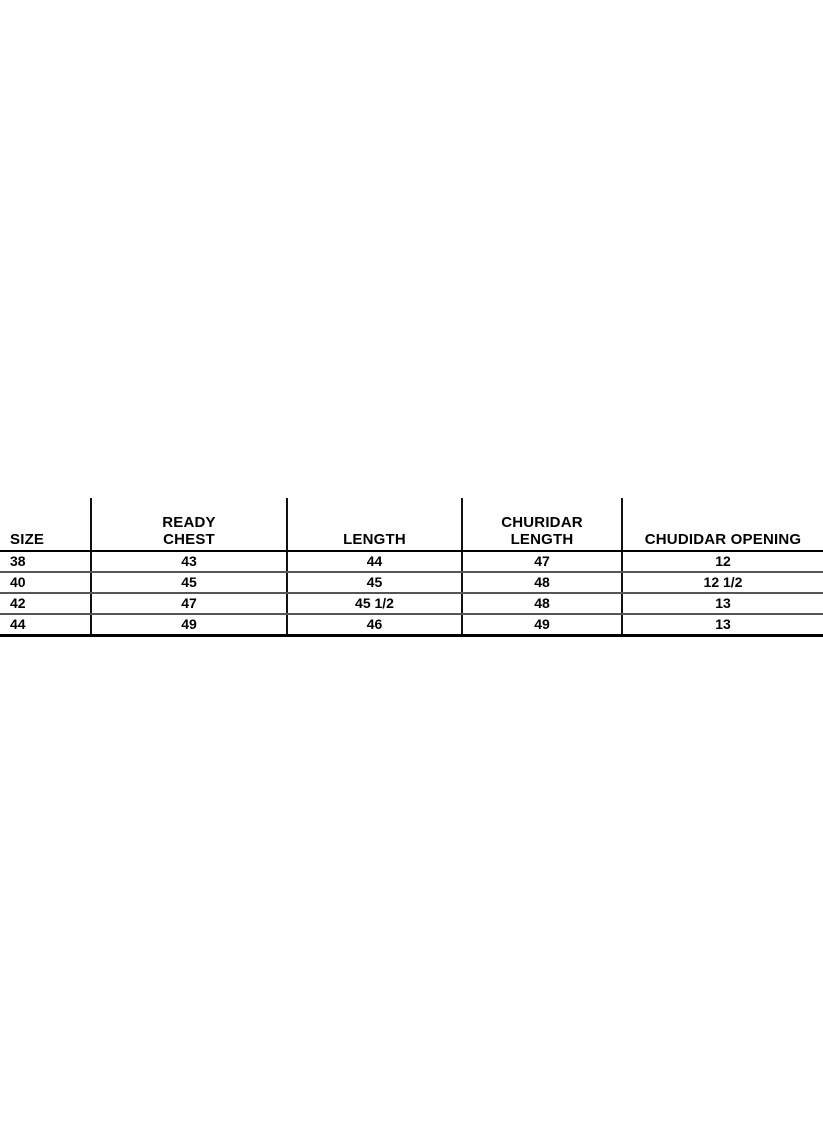 Image resolution: width=823 pixels, height=1132 pixels. I want to click on column-header-length: LENGTH, so click(374, 525).